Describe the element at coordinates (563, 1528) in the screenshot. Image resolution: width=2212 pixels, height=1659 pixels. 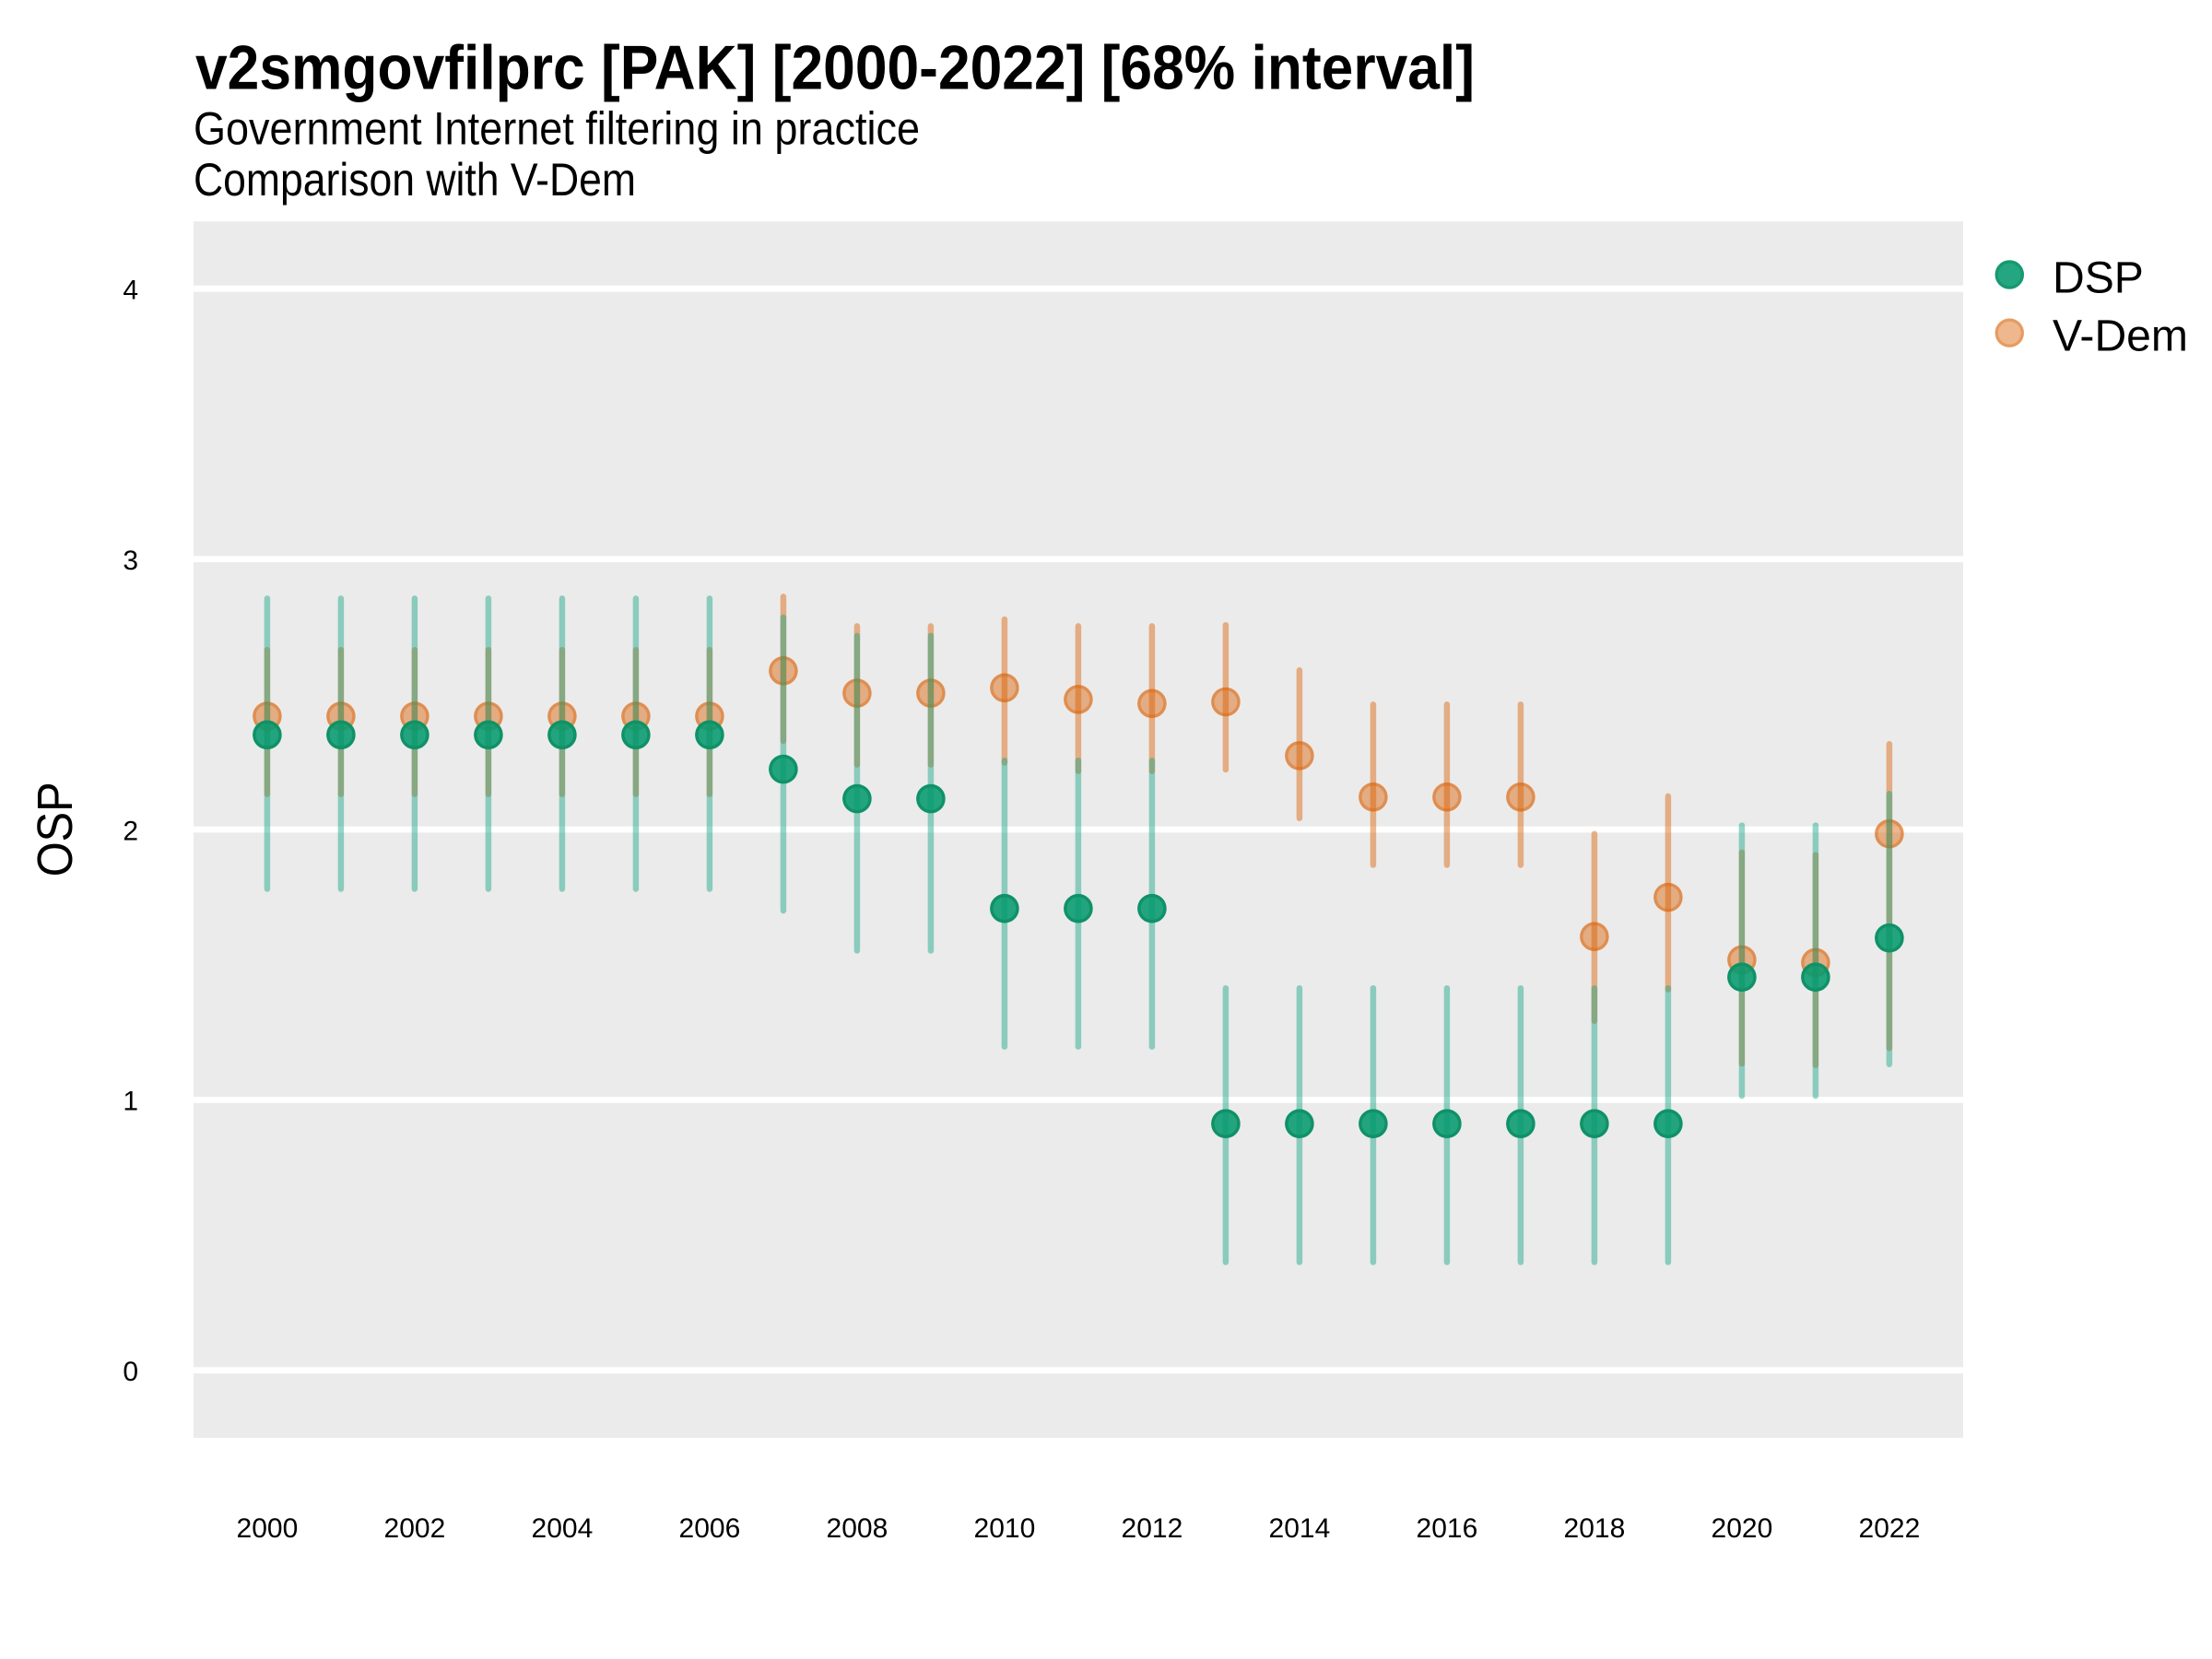
I see `svg-text: 2004` at that location.